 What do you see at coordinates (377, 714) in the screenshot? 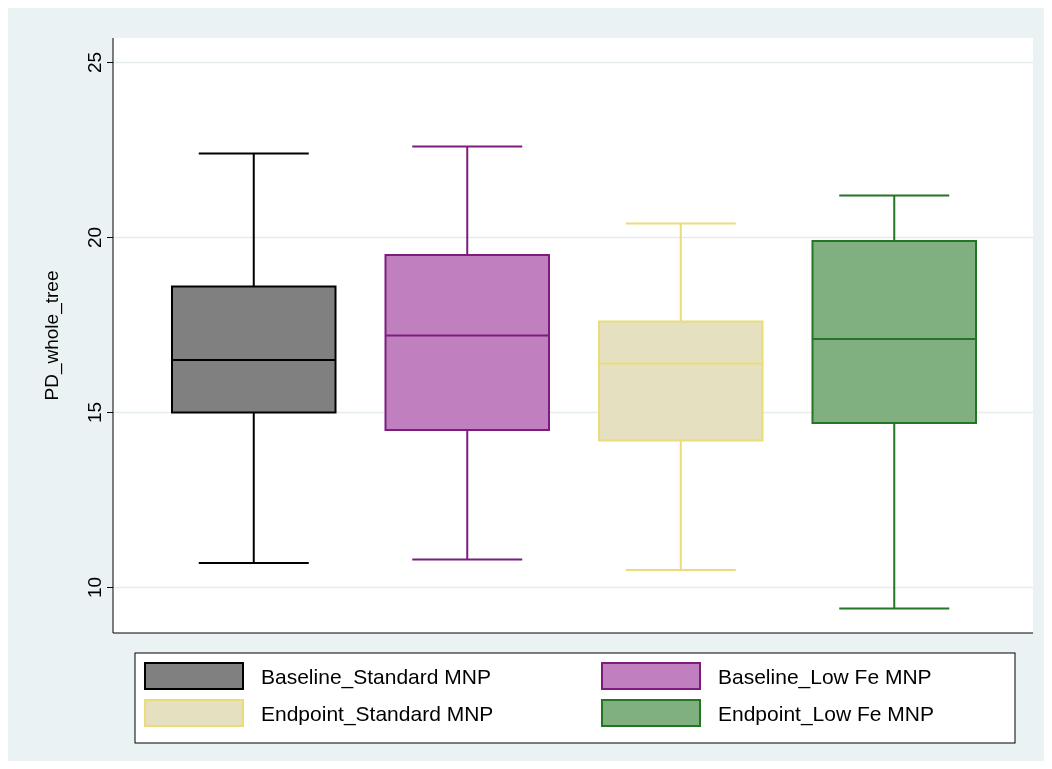
I see `legend-label: Endpoint_Standard MNP` at bounding box center [377, 714].